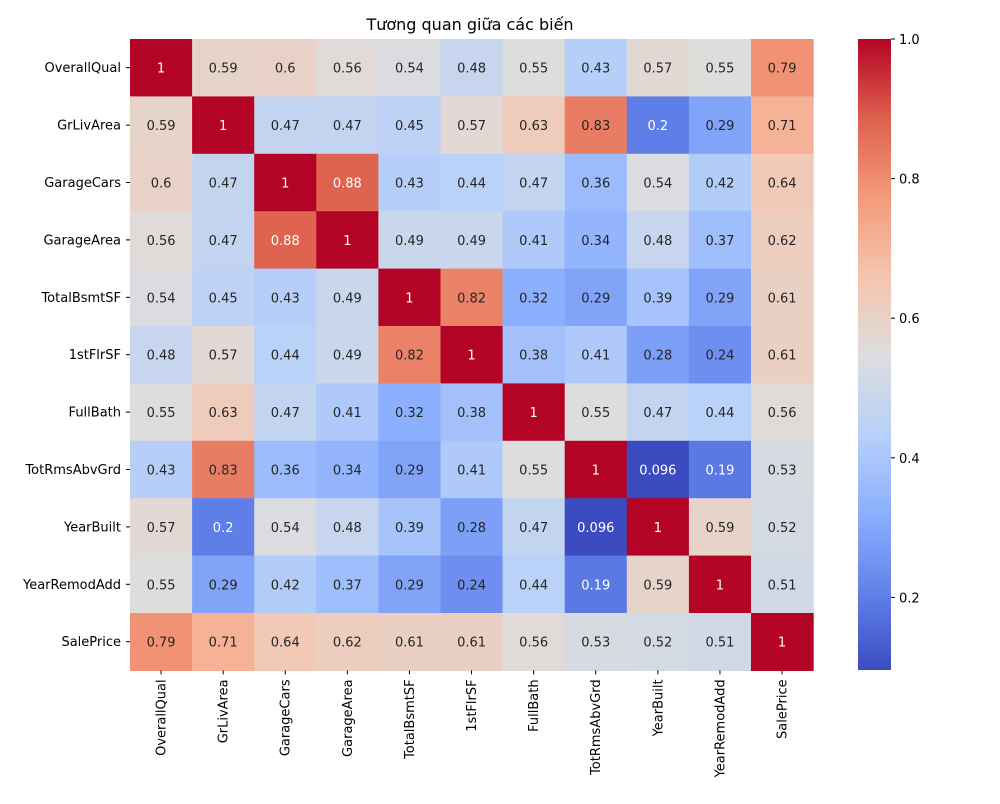 The width and height of the screenshot is (1000, 804). I want to click on cell-value-label: 0.43, so click(595, 69).